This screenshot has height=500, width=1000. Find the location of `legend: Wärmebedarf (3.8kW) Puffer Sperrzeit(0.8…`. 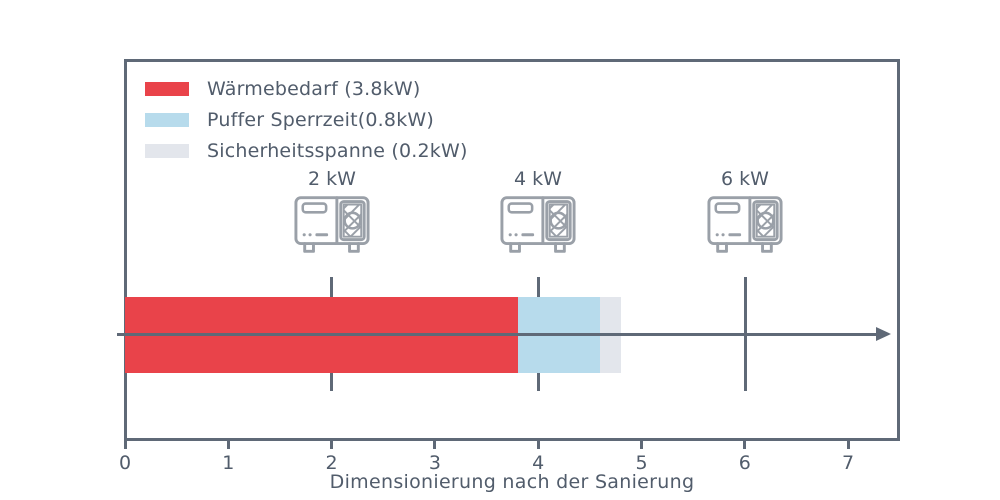

legend: Wärmebedarf (3.8kW) Puffer Sperrzeit(0.8… is located at coordinates (306, 119).